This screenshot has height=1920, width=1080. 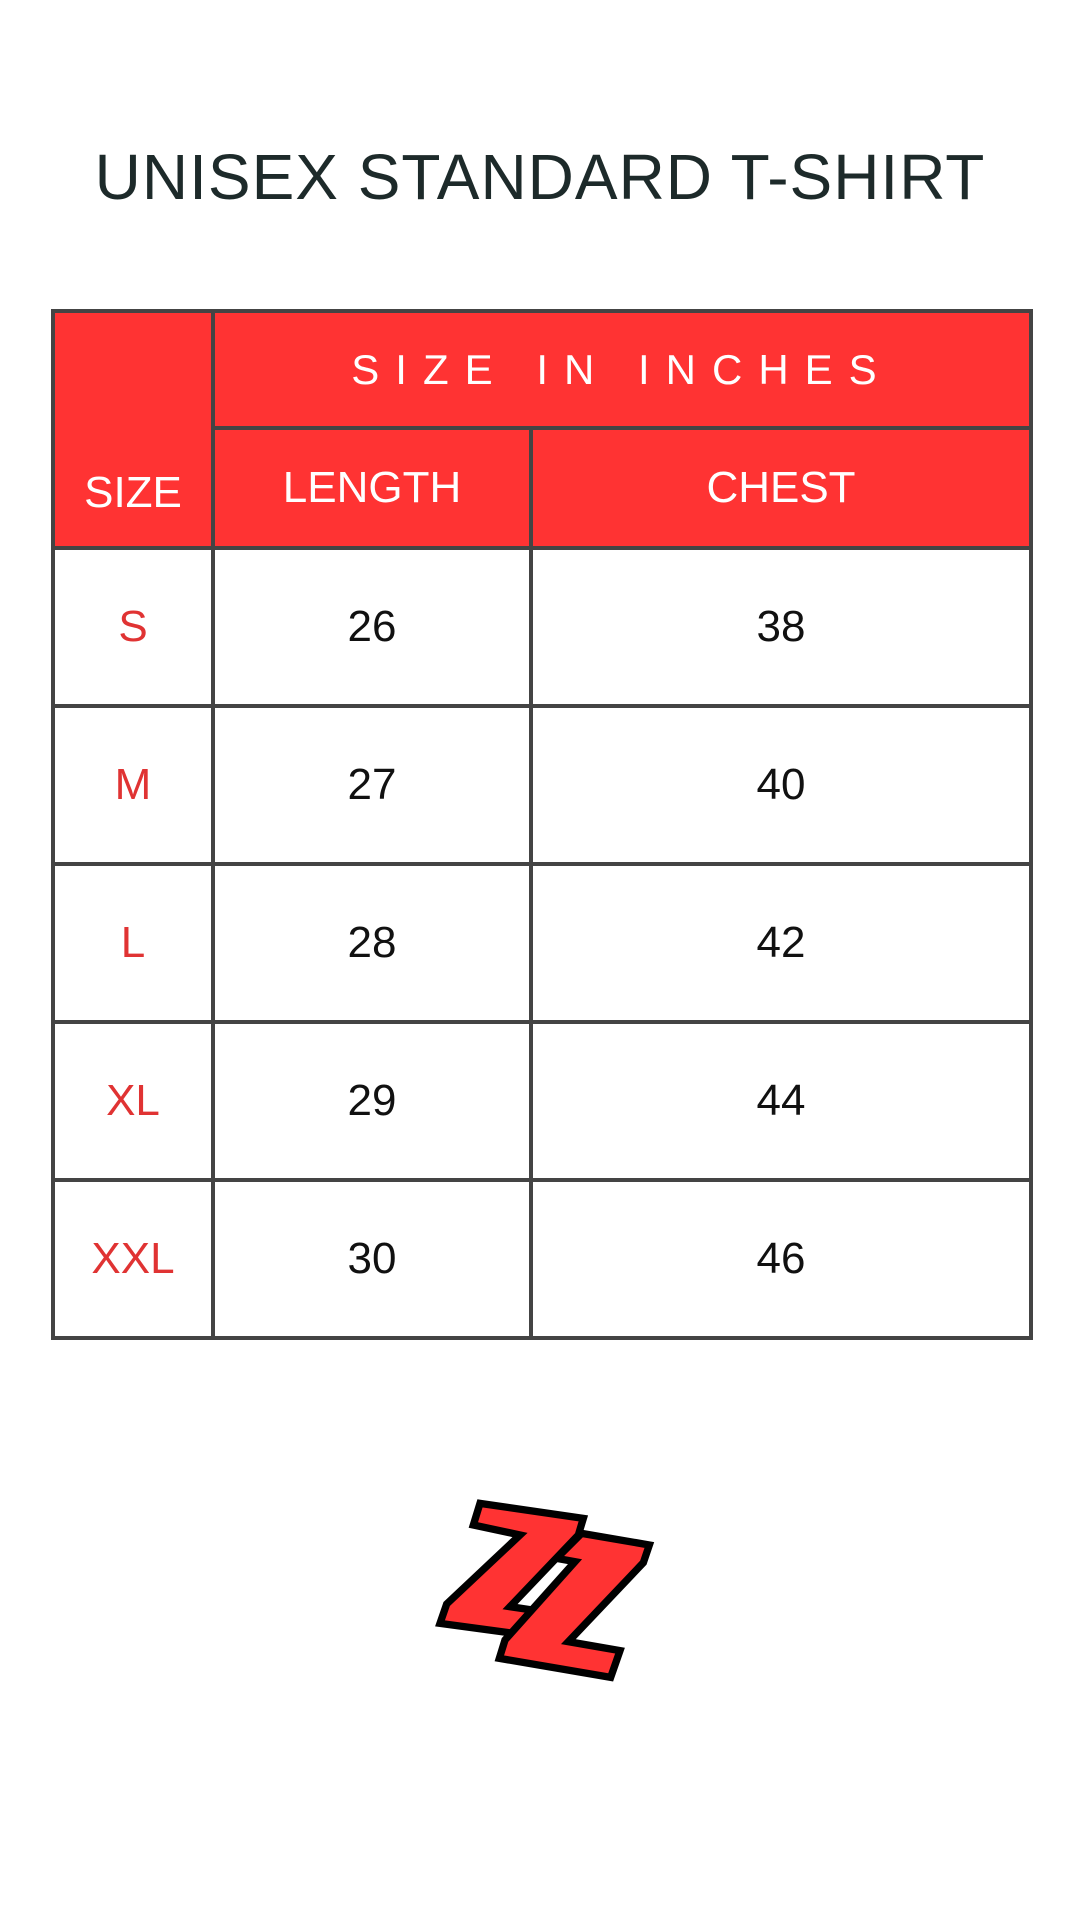 I want to click on table-row: XL 29 44, so click(x=542, y=1101).